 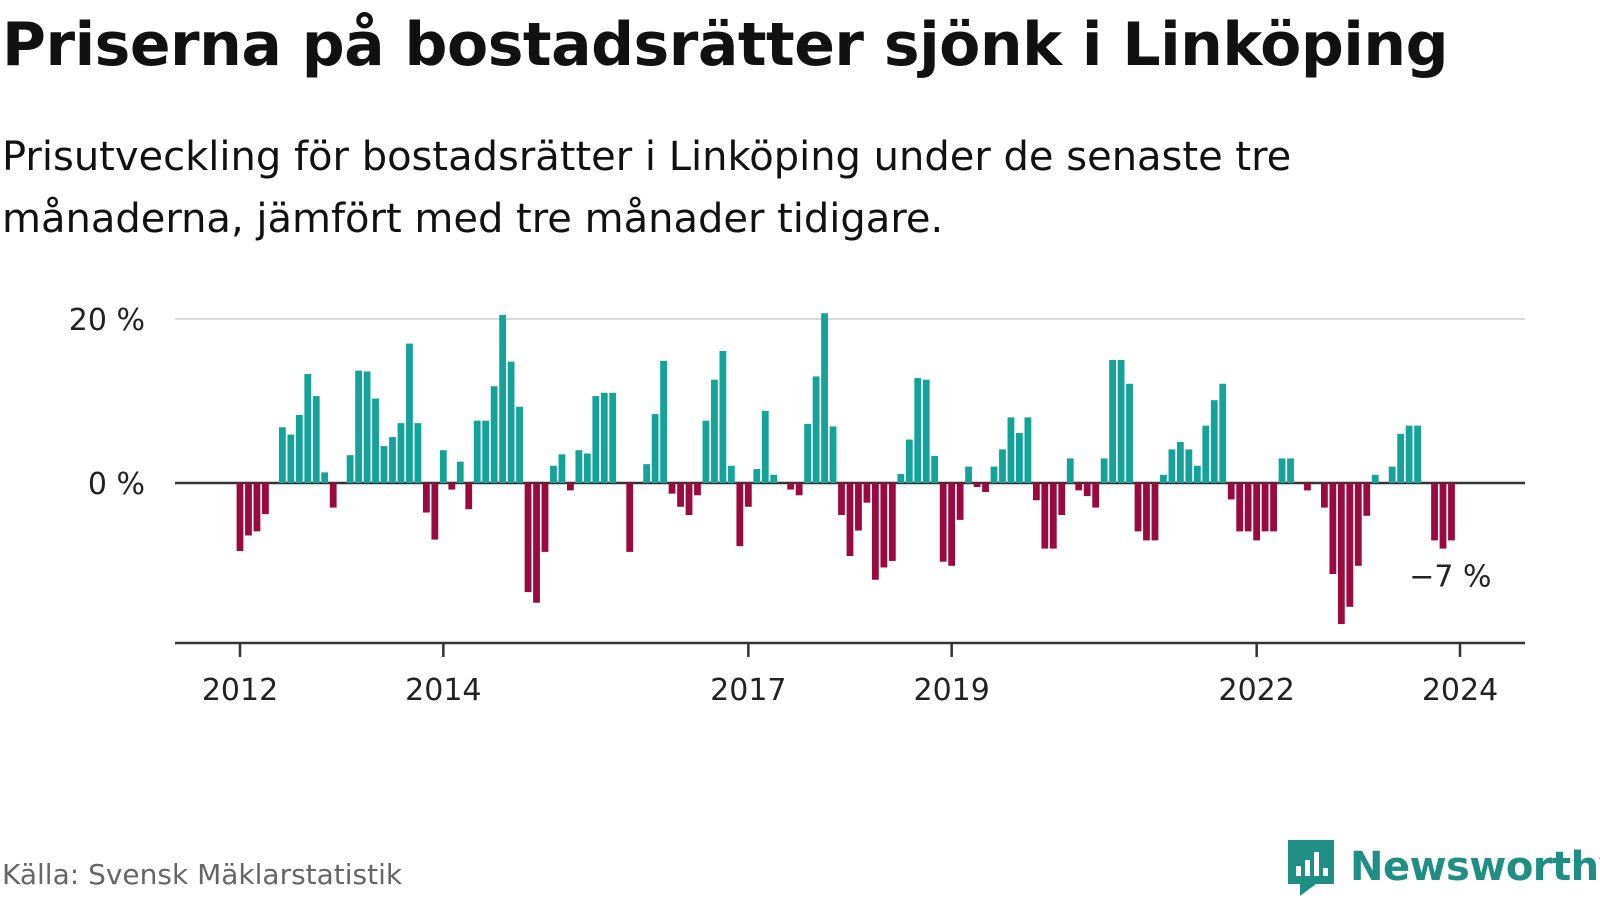 I want to click on x-tick-label: 2024, so click(x=1460, y=690).